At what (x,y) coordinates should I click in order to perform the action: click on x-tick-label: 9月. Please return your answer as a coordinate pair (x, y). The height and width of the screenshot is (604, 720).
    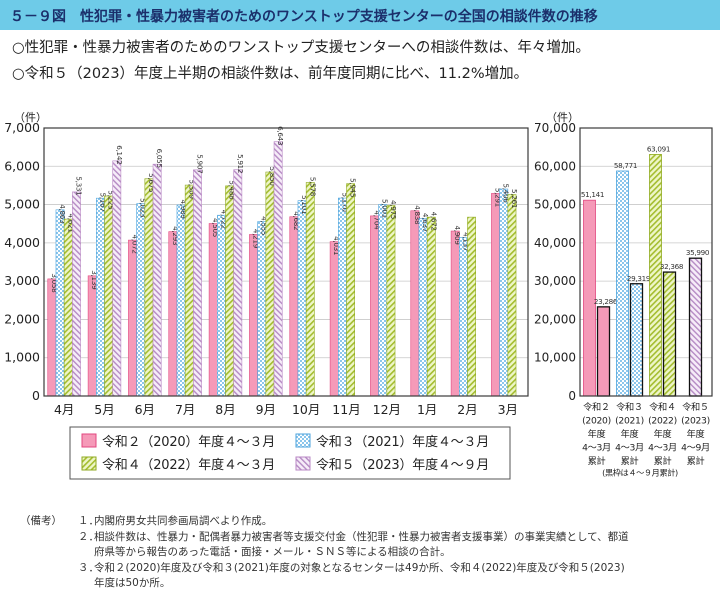
    Looking at the image, I should click on (266, 409).